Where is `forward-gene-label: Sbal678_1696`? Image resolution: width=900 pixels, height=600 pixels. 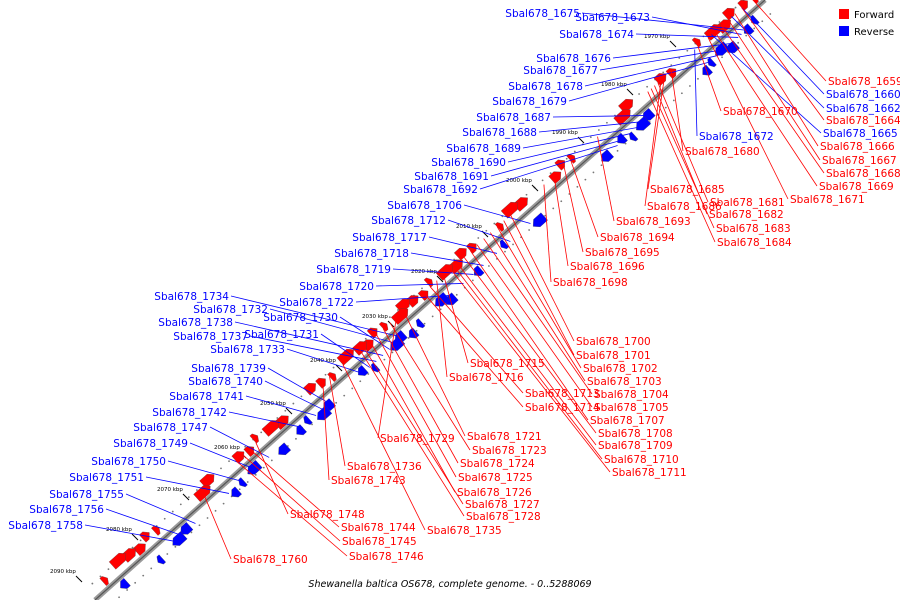 forward-gene-label: Sbal678_1696 is located at coordinates (607, 267).